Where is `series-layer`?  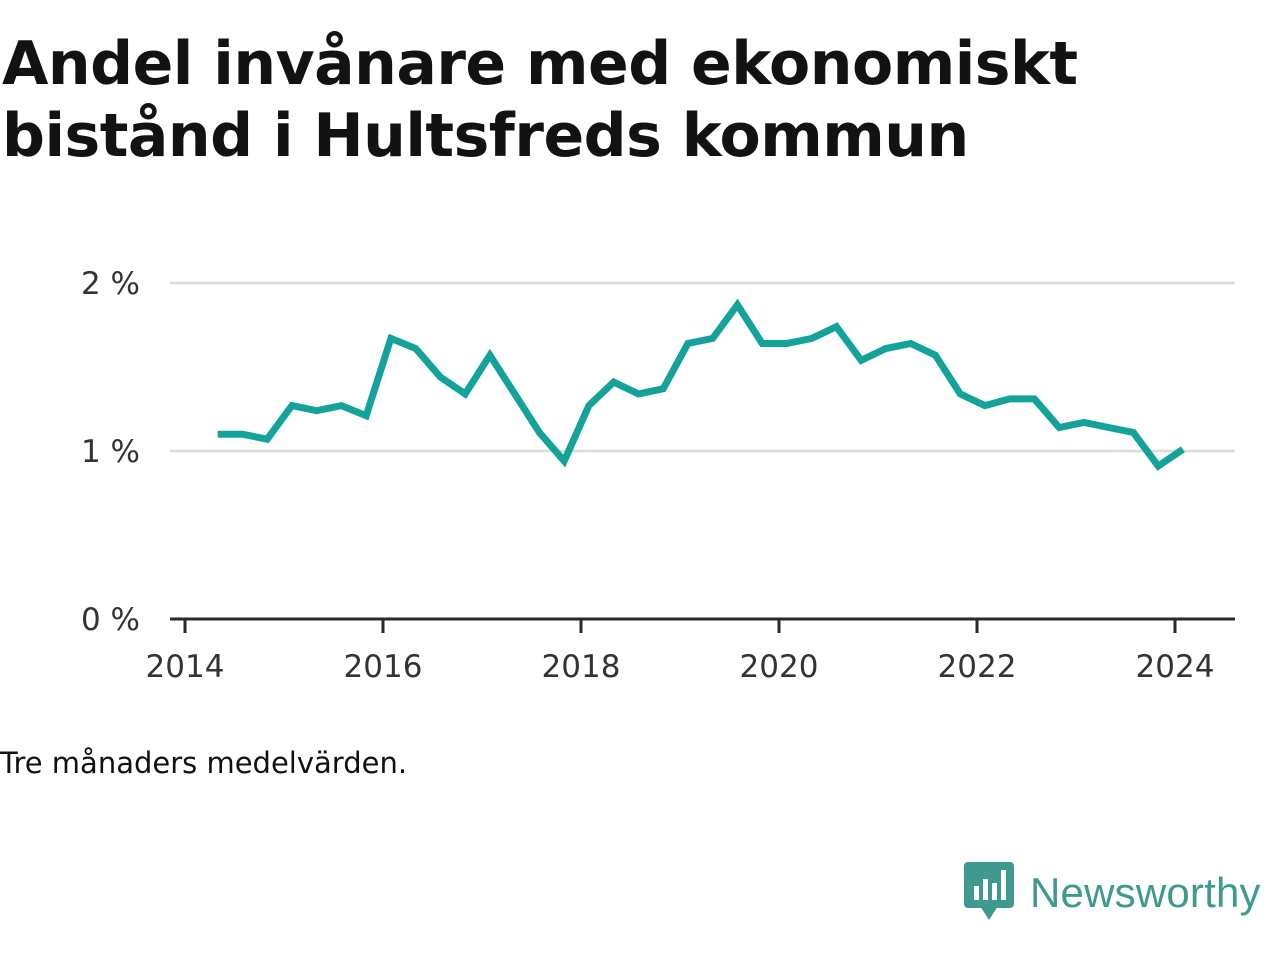
series-layer is located at coordinates (701, 384).